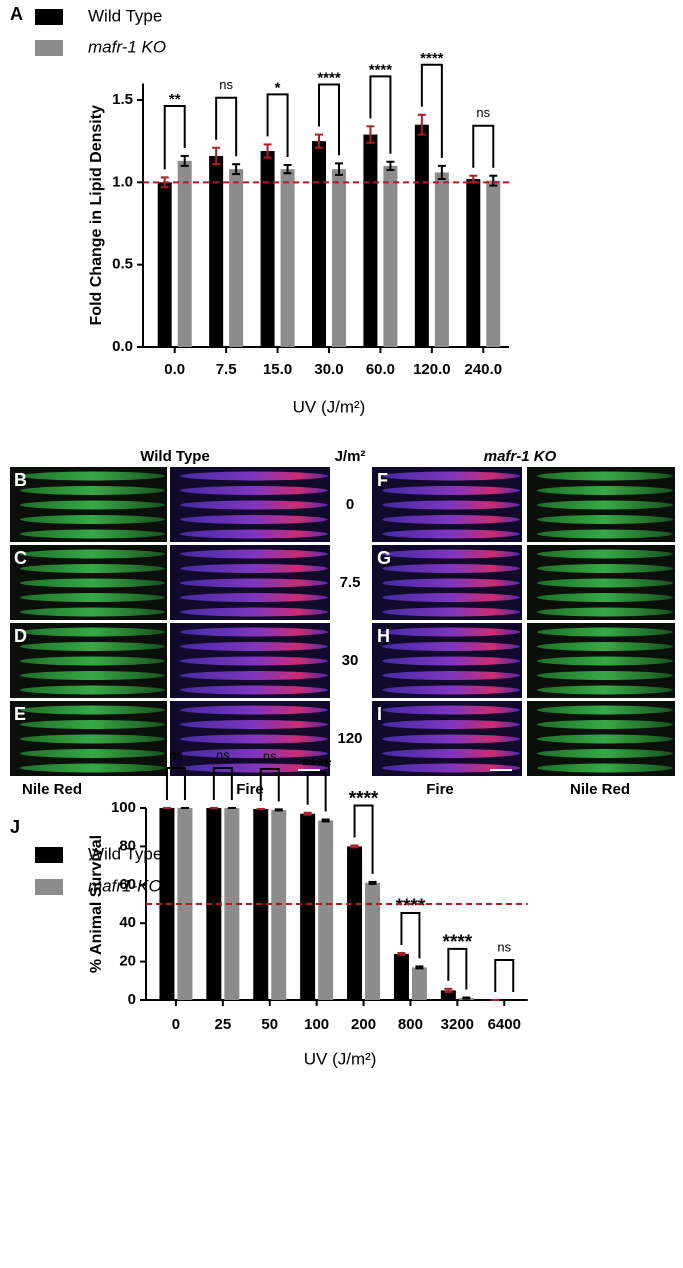  I want to click on x-tick-label: 60.0, so click(380, 369).